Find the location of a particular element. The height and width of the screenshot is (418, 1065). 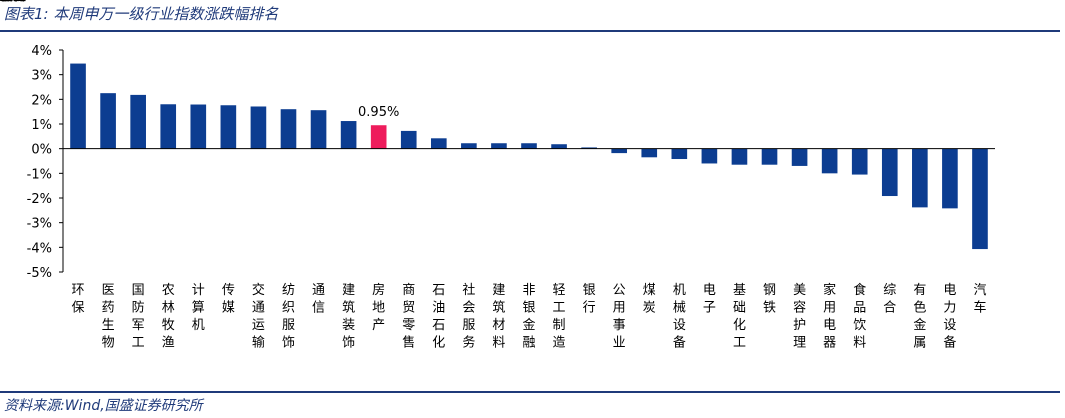

bottom-rule is located at coordinates (530, 392).